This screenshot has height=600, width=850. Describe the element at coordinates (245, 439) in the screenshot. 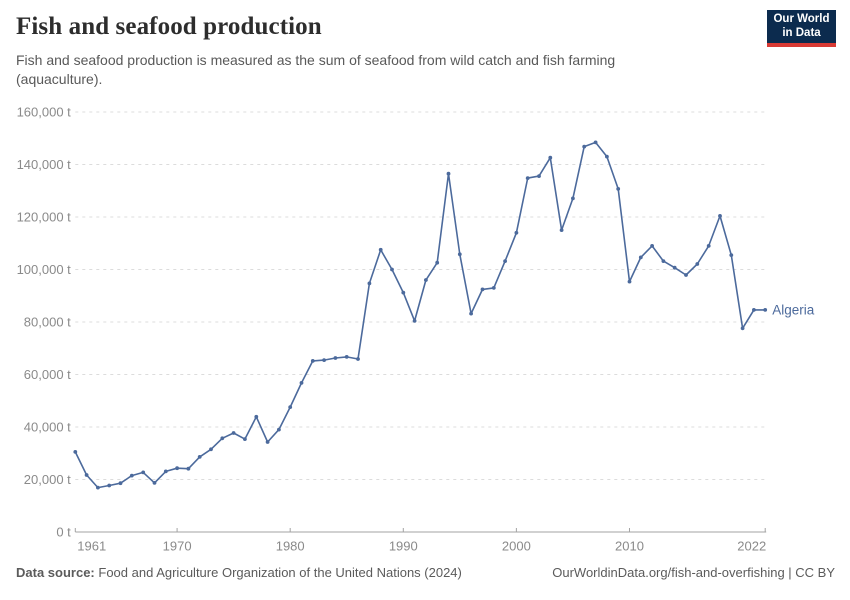

I see `data-point-1976` at that location.